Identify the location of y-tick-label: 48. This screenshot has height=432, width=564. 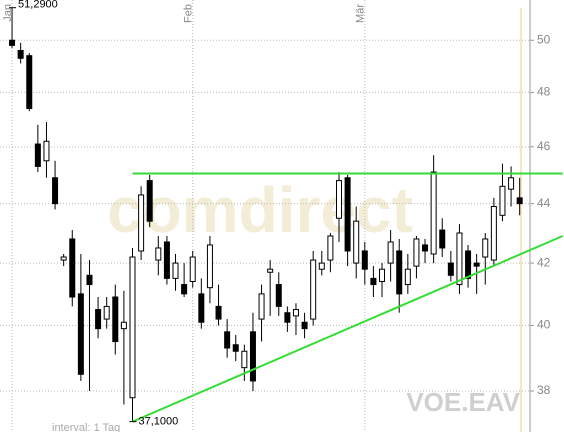
(544, 92).